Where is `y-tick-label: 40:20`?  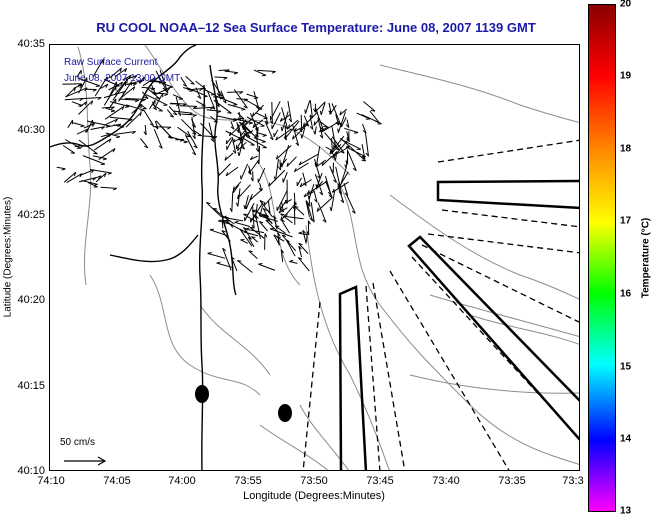
y-tick-label: 40:20 is located at coordinates (31, 300).